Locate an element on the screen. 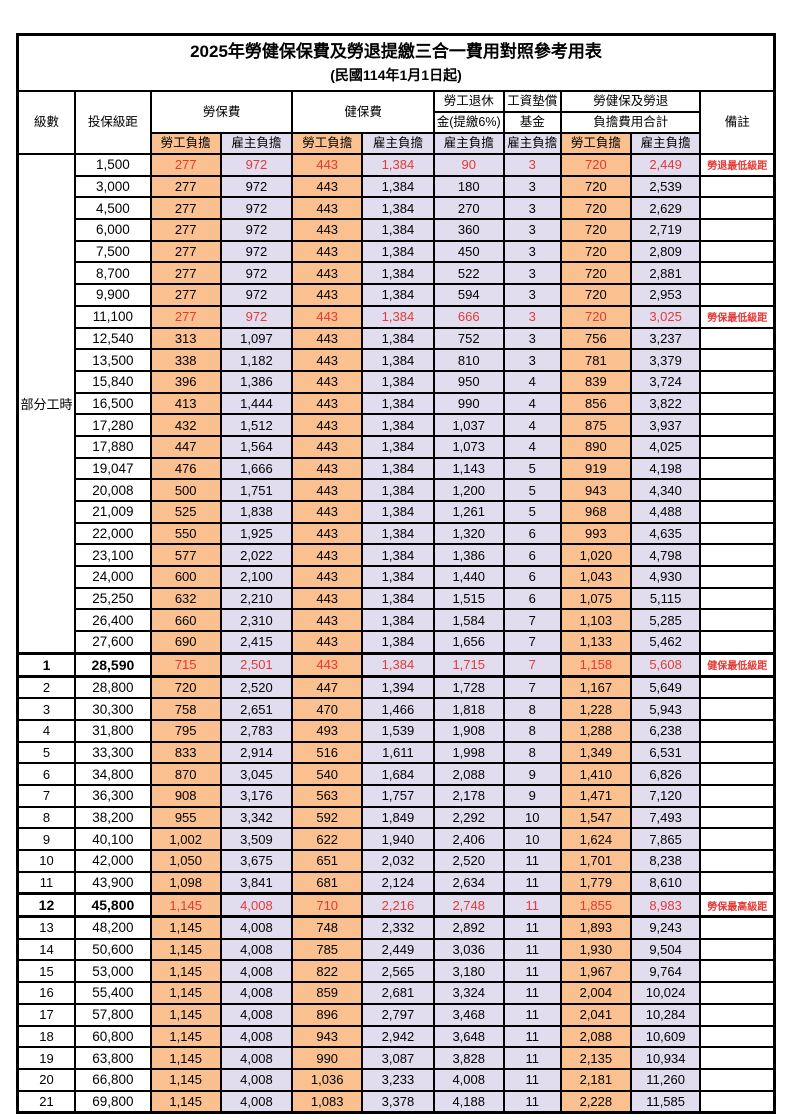 This screenshot has width=791, height=1120. value-cell: 972 is located at coordinates (256, 251).